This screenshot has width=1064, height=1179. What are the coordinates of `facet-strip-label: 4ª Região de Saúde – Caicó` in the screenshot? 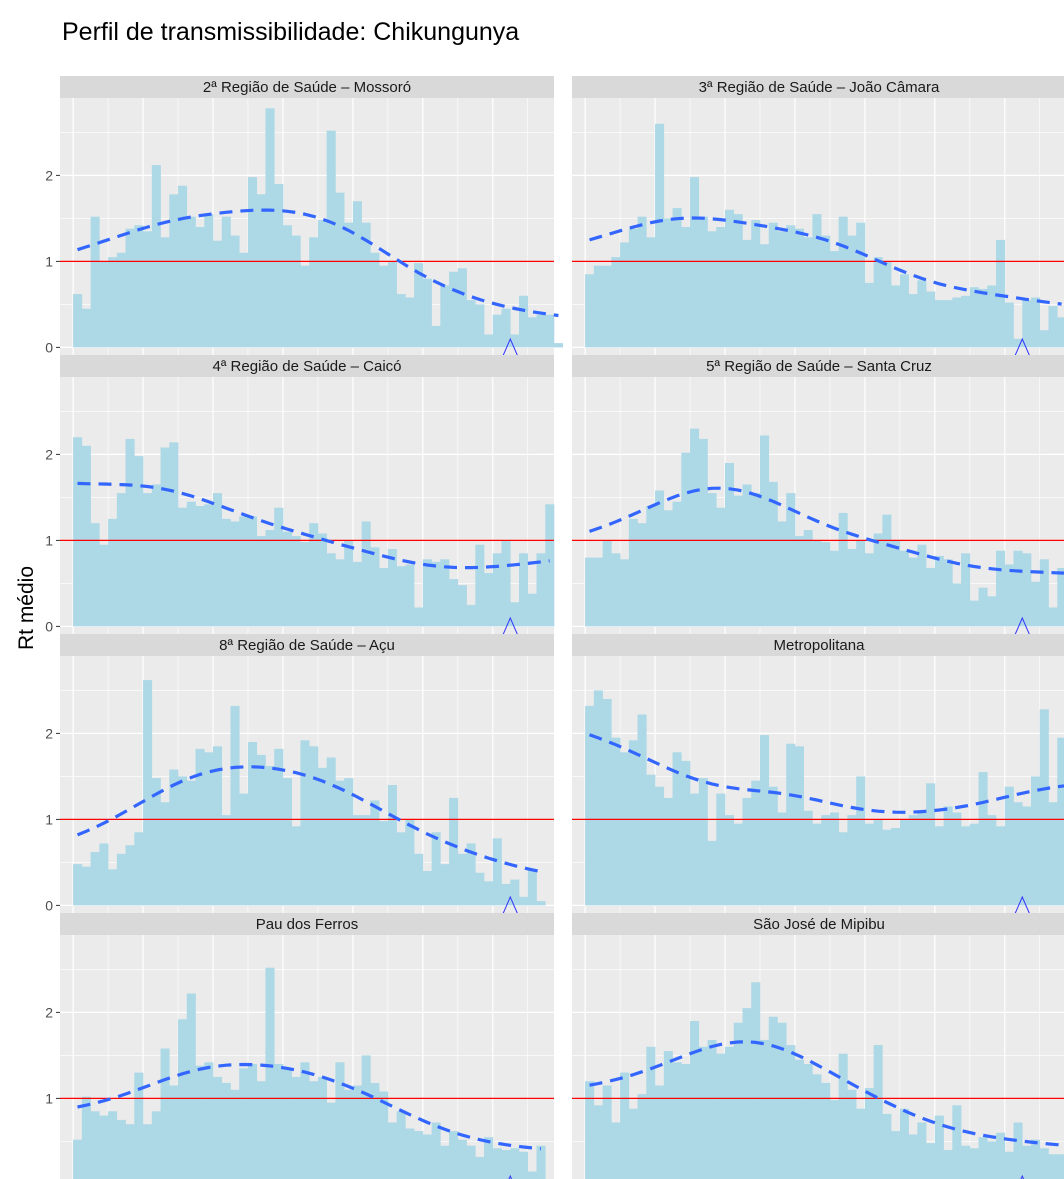 It's located at (306, 366).